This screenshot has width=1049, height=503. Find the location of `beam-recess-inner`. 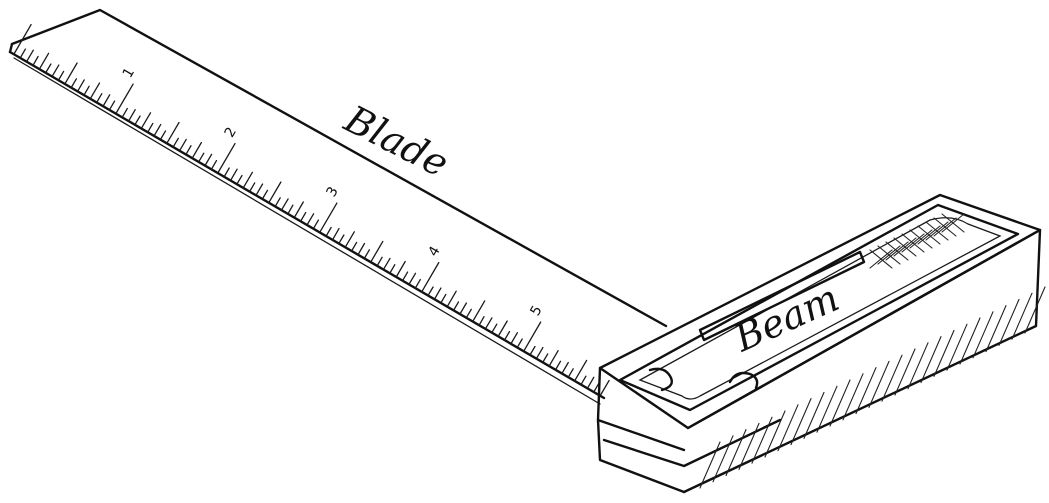

beam-recess-inner is located at coordinates (820, 308).